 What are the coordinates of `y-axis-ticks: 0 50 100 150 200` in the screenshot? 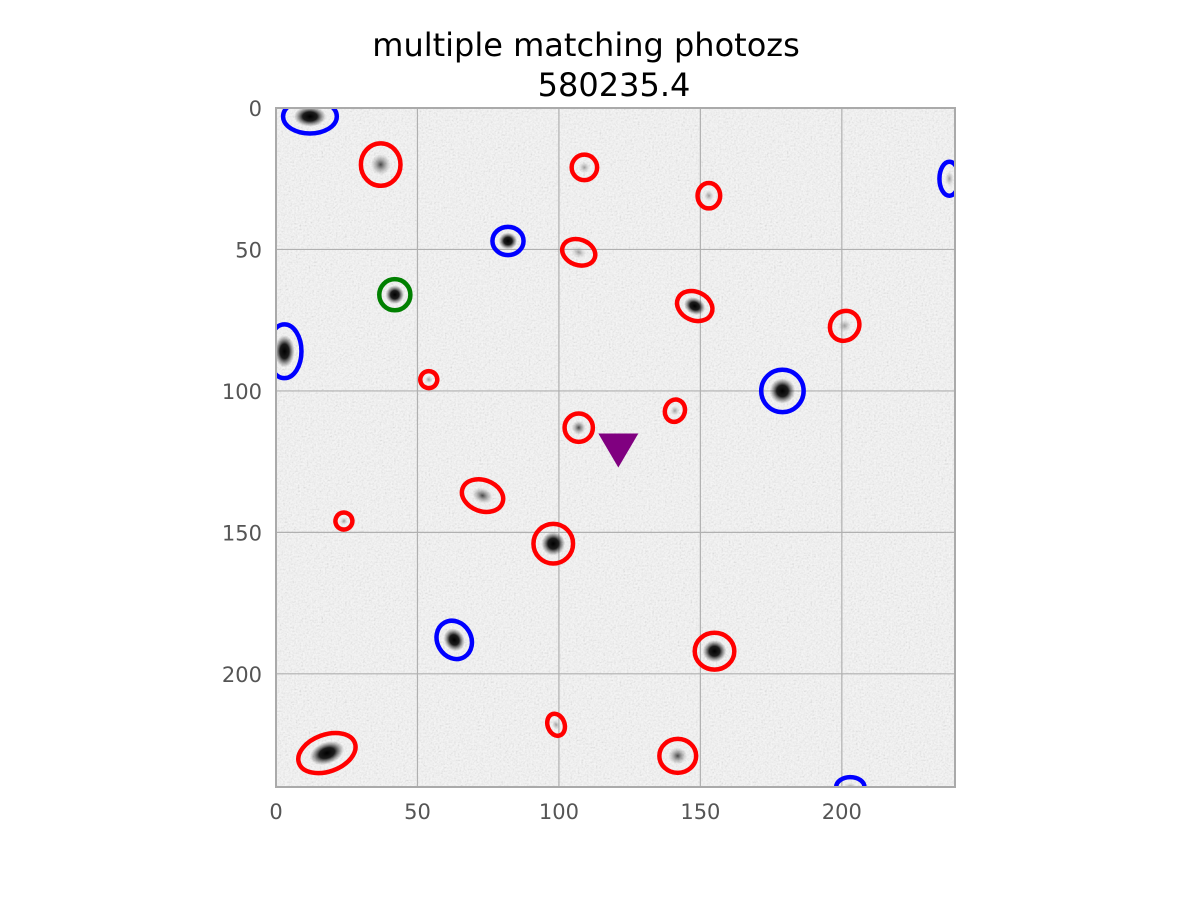 It's located at (242, 392).